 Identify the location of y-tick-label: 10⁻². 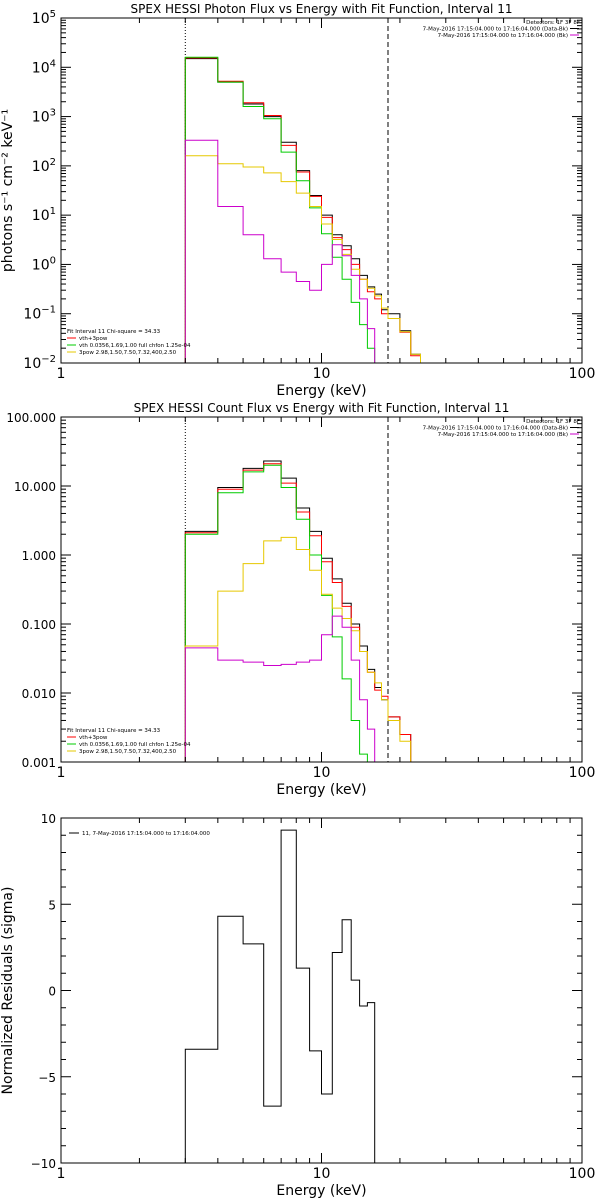
(39, 363).